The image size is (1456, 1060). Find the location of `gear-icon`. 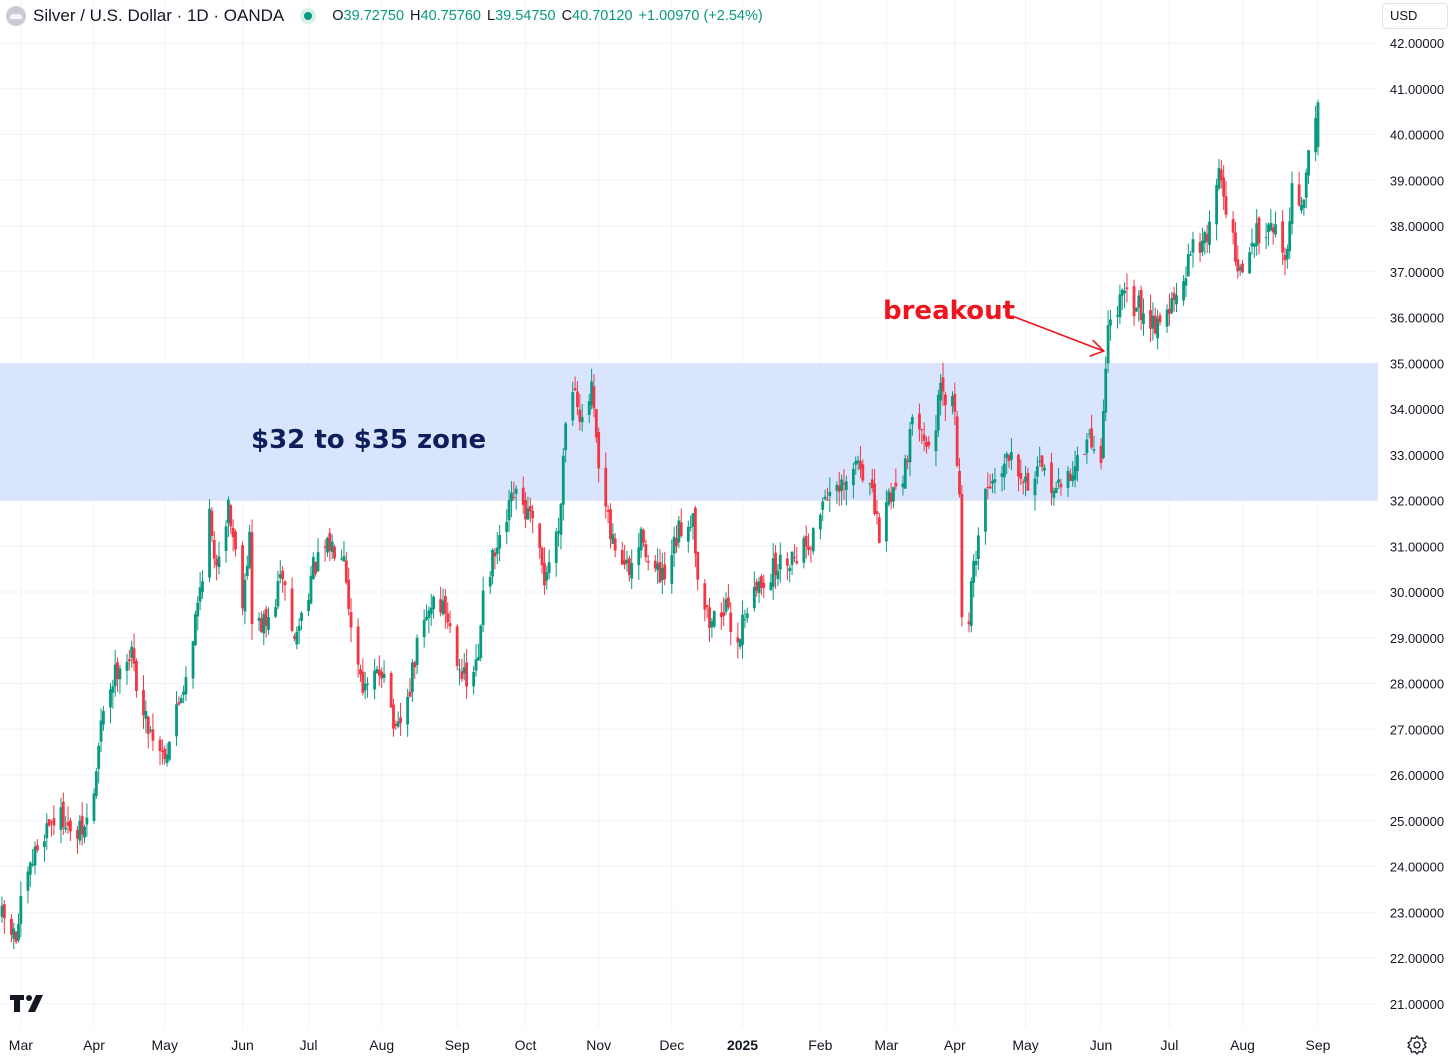

gear-icon is located at coordinates (1417, 1045).